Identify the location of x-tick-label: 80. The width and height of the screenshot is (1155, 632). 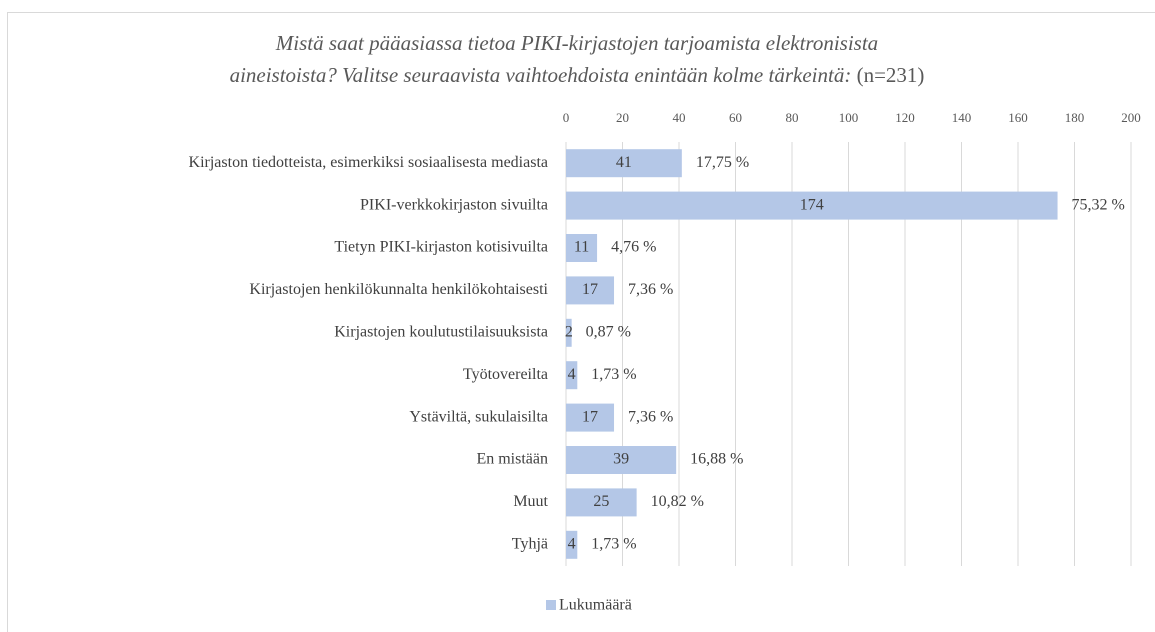
(792, 117).